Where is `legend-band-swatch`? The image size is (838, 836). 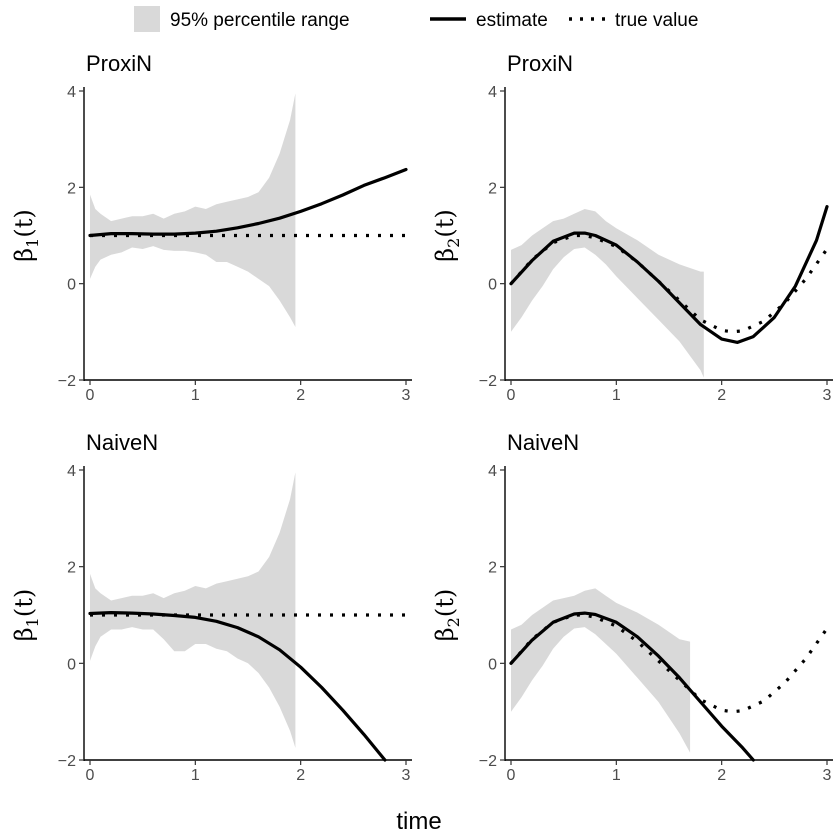 legend-band-swatch is located at coordinates (147, 19).